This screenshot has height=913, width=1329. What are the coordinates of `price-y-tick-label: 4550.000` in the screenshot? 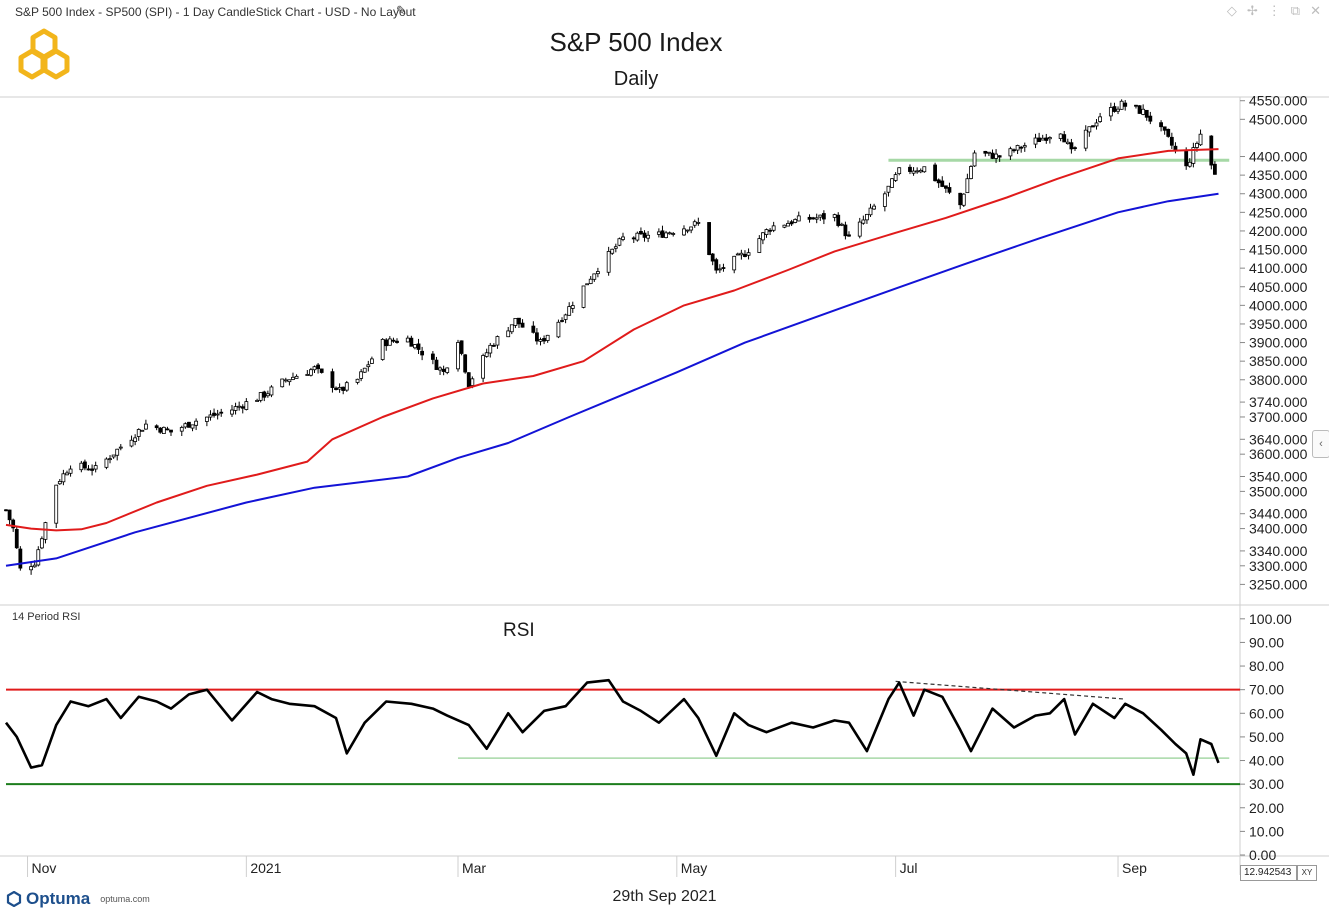 It's located at (1278, 101).